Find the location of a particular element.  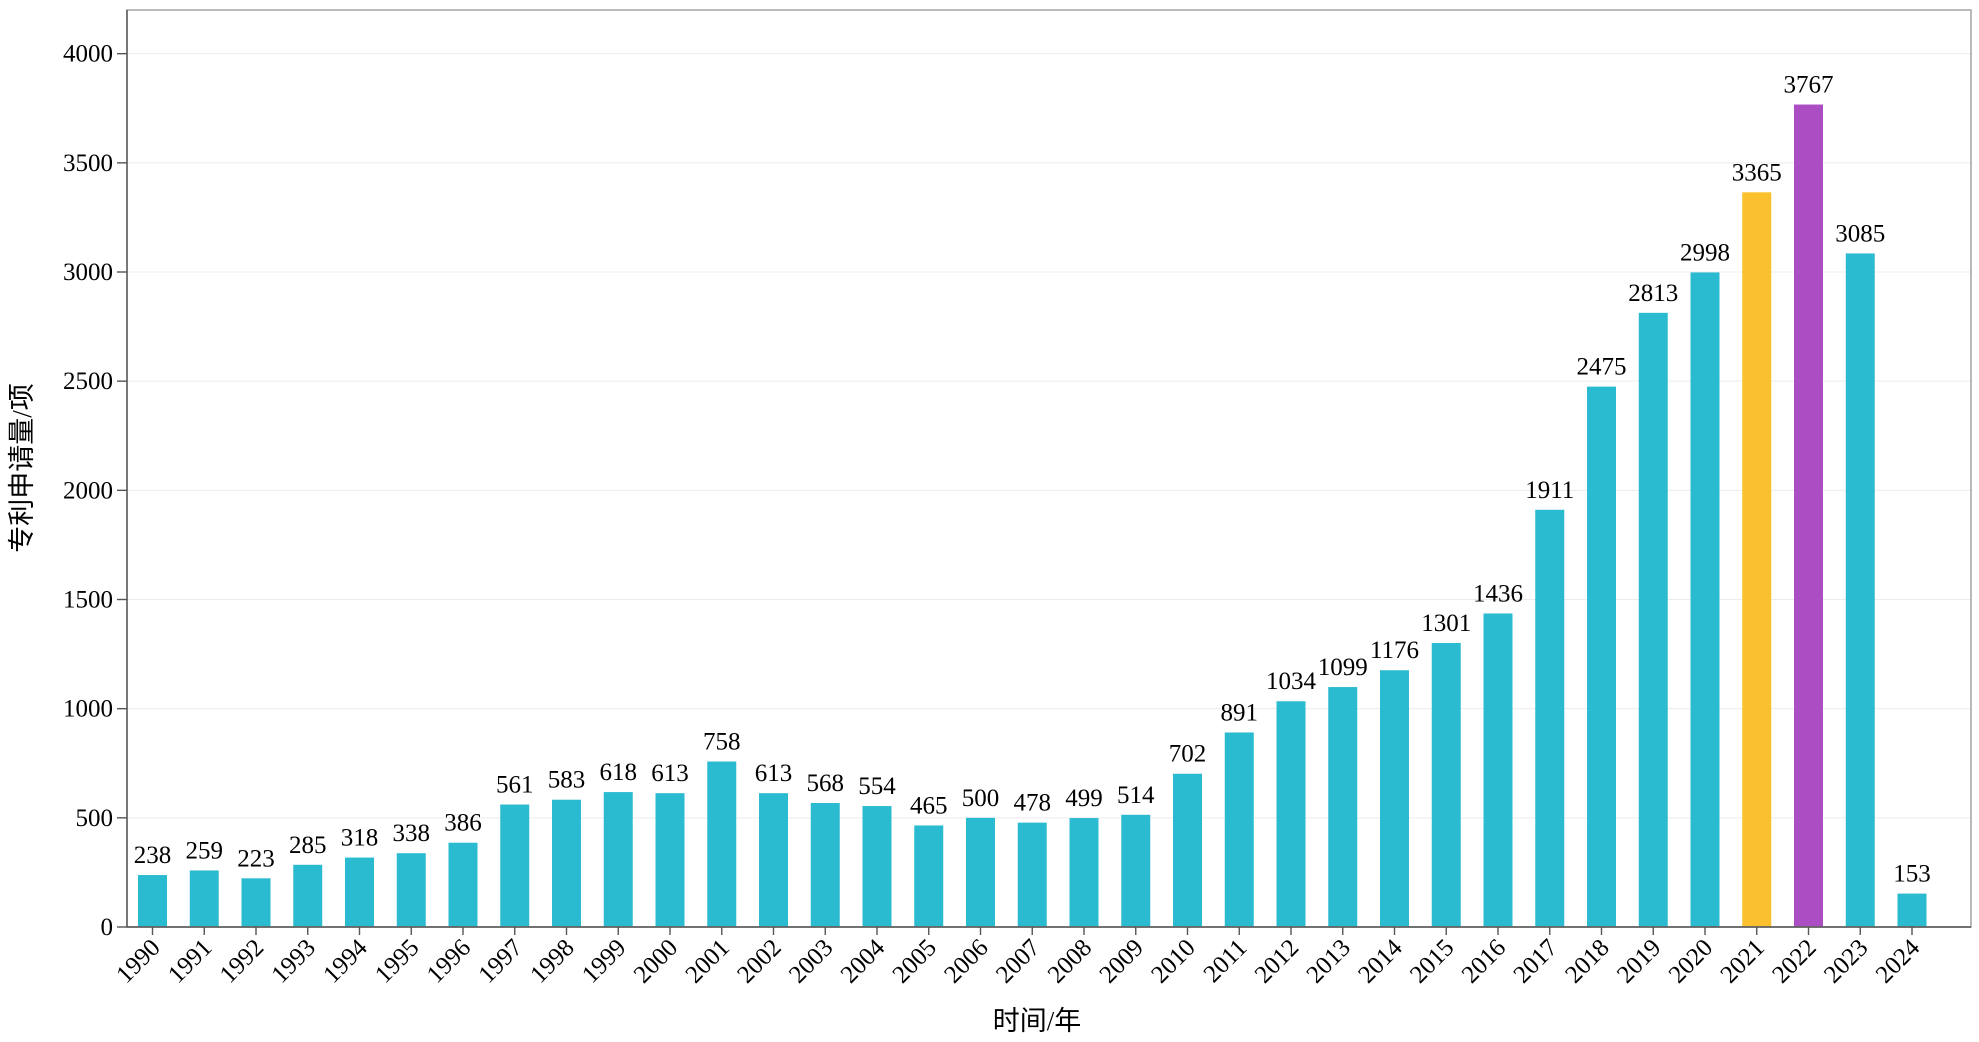

bar-value-label-2010: 702 is located at coordinates (1188, 754).